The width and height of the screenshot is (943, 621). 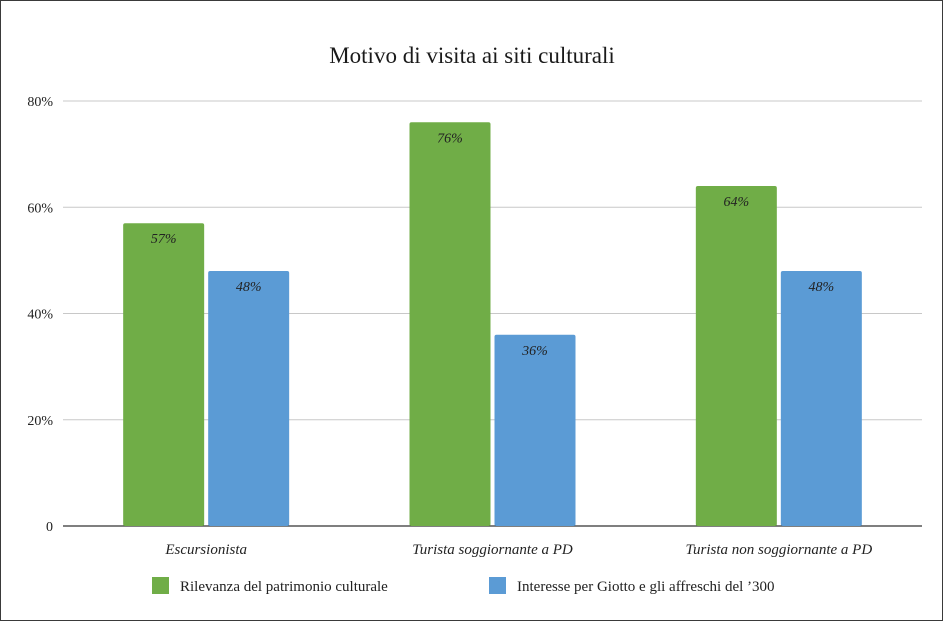 I want to click on y-tick-label: 20%, so click(x=40, y=421).